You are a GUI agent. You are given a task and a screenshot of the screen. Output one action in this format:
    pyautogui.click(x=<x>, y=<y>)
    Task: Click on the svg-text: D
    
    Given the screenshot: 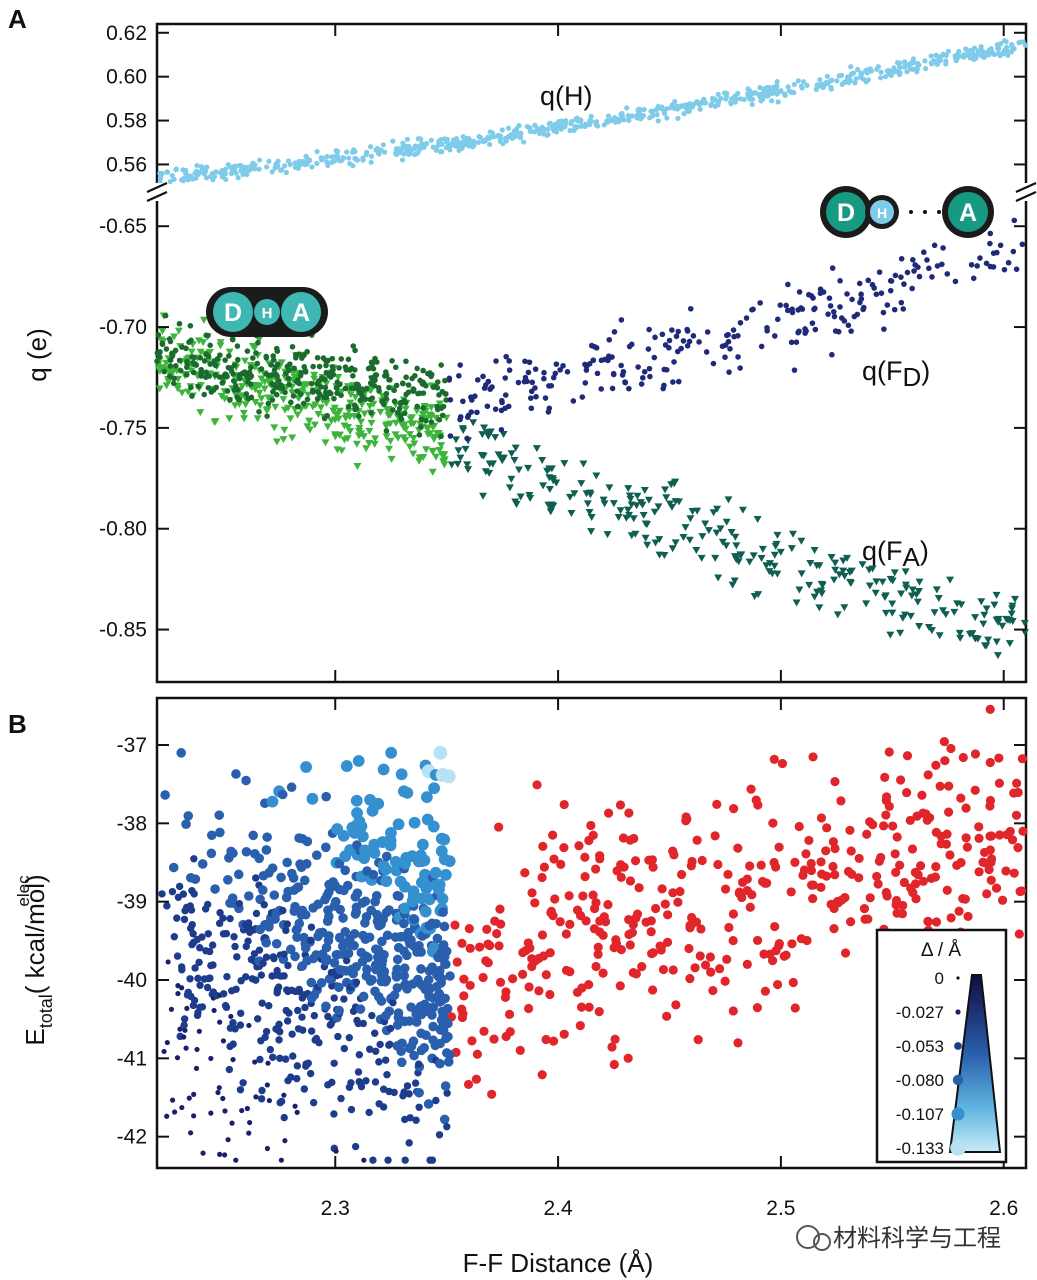 What is the action you would take?
    pyautogui.click(x=846, y=213)
    